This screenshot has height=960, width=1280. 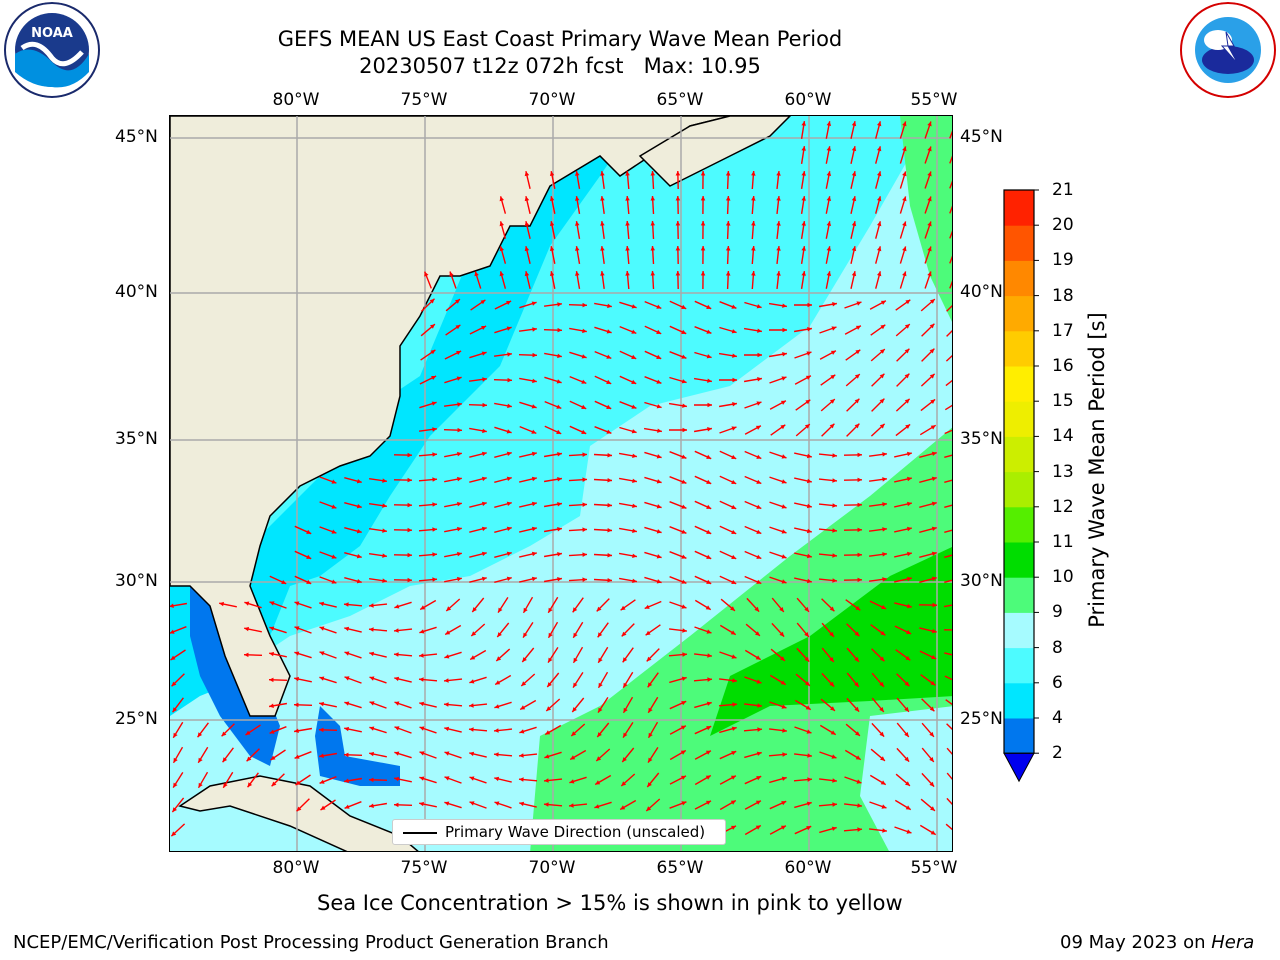 I want to click on lon-label-bottom: 80°W, so click(x=296, y=868).